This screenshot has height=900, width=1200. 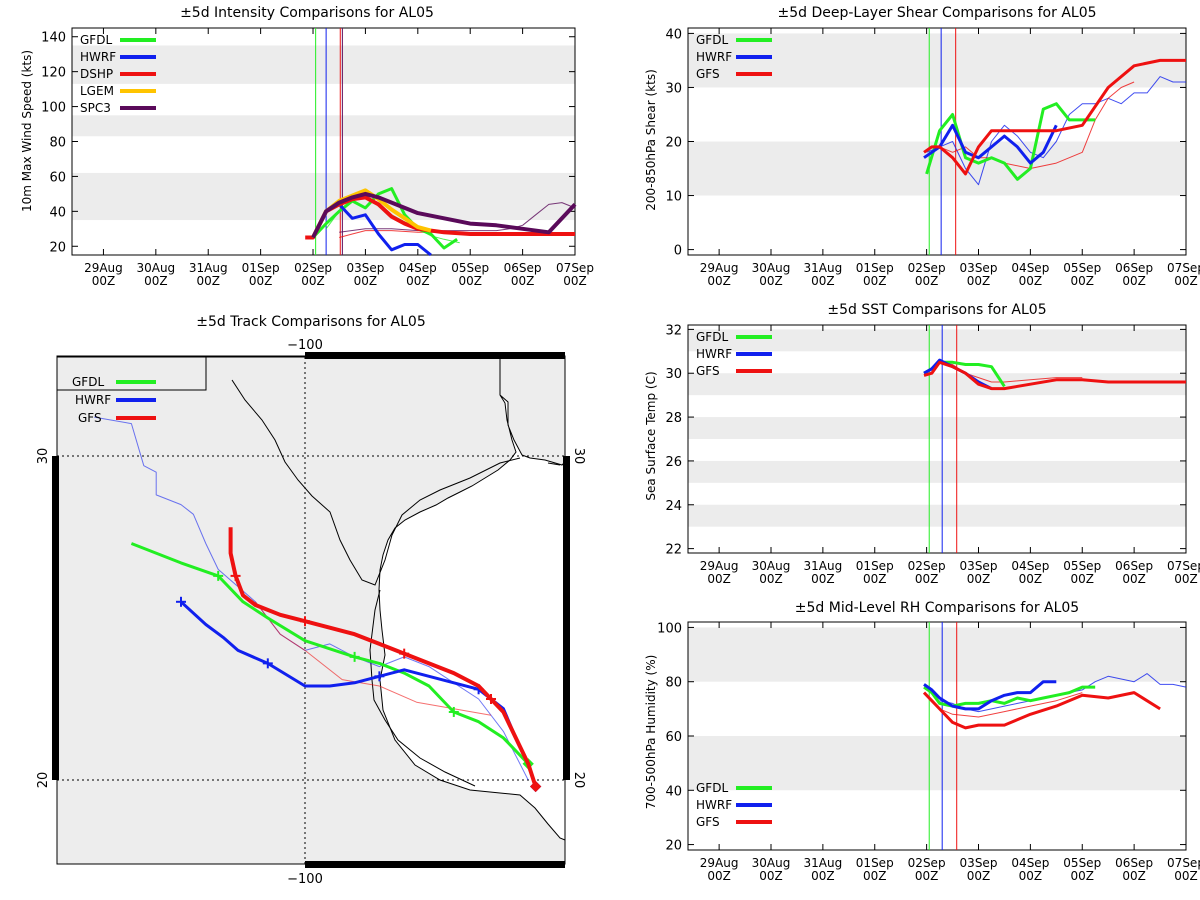 I want to click on track-gfdl, so click(x=330, y=653).